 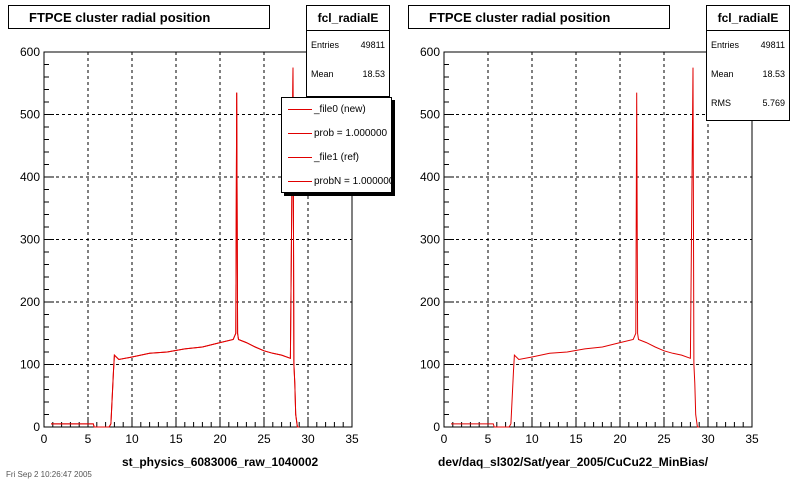 What do you see at coordinates (30, 177) in the screenshot?
I see `left-y-tick-label: 400` at bounding box center [30, 177].